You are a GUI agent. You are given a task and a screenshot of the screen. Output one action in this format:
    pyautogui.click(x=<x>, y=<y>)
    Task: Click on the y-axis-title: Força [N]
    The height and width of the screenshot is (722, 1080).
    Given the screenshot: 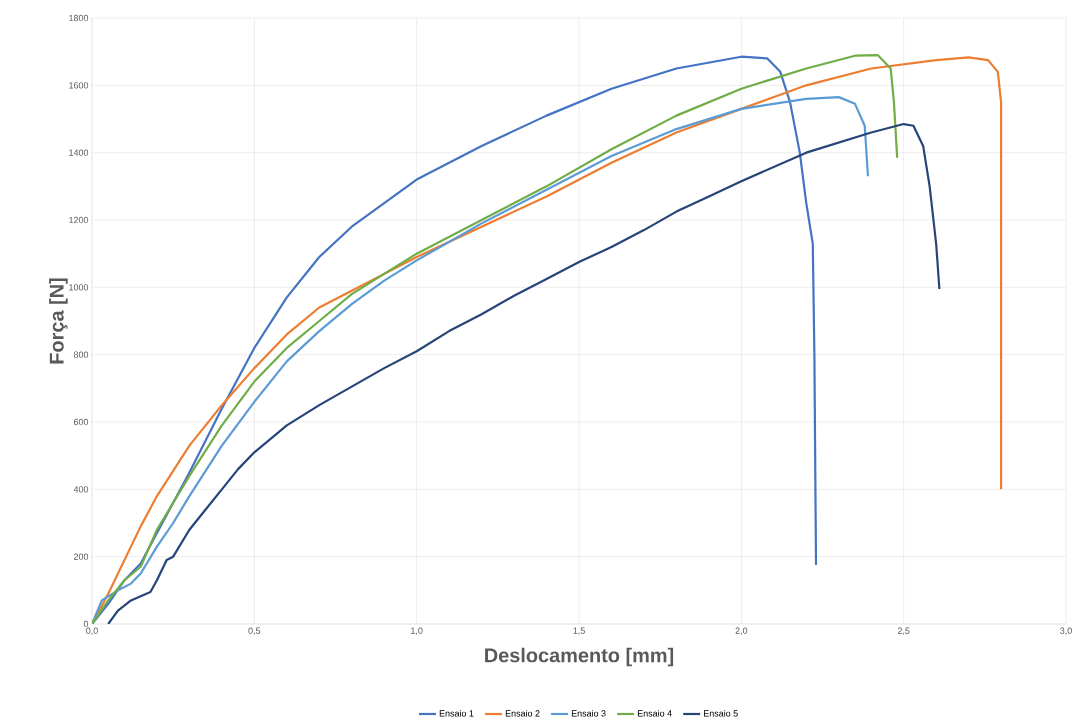 What is the action you would take?
    pyautogui.click(x=58, y=321)
    